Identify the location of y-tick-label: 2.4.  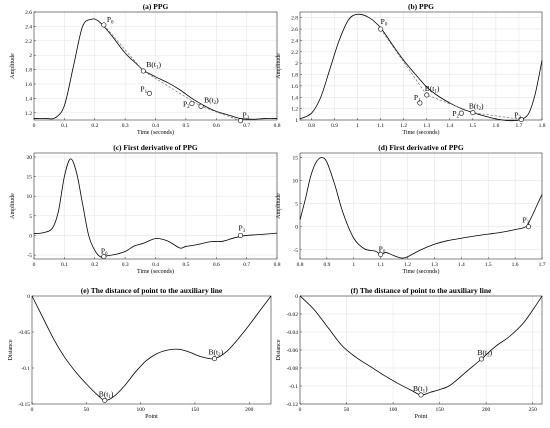
(28, 27).